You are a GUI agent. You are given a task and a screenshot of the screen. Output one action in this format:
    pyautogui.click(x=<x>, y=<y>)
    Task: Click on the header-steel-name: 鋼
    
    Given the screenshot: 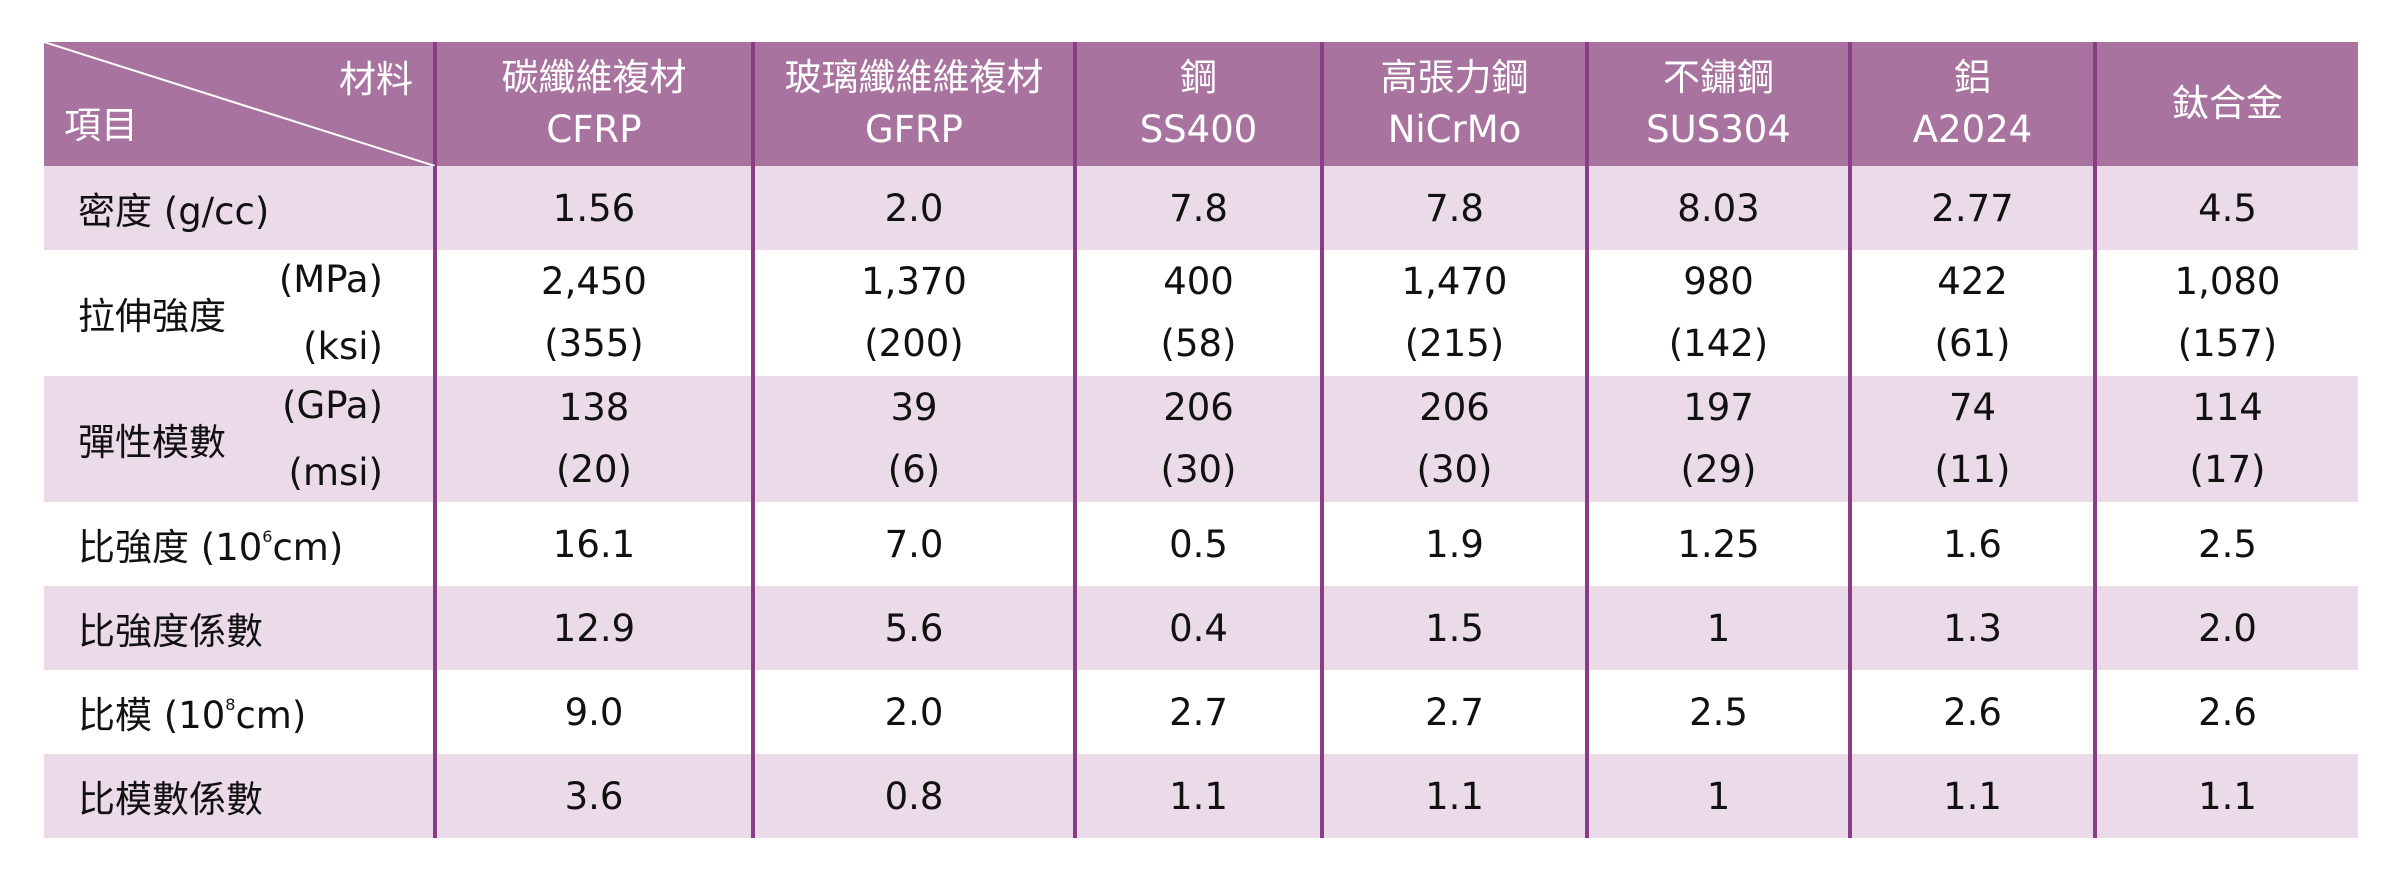 What is the action you would take?
    pyautogui.click(x=1198, y=77)
    